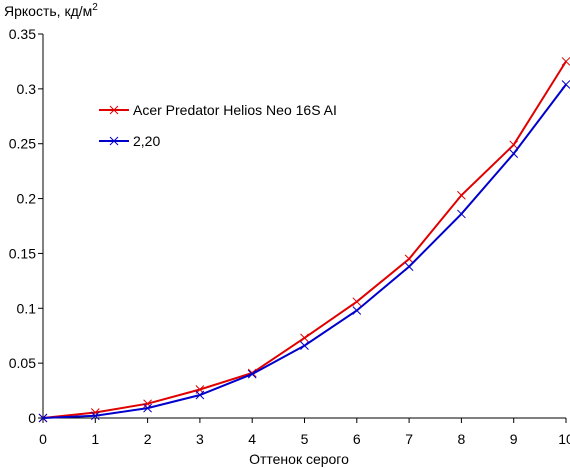 The width and height of the screenshot is (570, 468). What do you see at coordinates (146, 141) in the screenshot?
I see `legend-label: 2,20` at bounding box center [146, 141].